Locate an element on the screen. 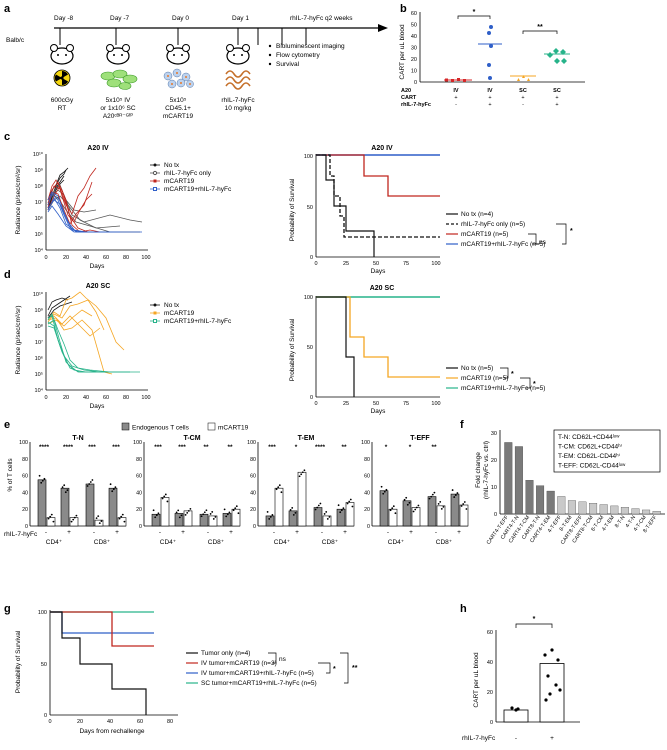  f-legend-tem: T-EM: CD62L-CD44ʰⁱ is located at coordinates (589, 456).